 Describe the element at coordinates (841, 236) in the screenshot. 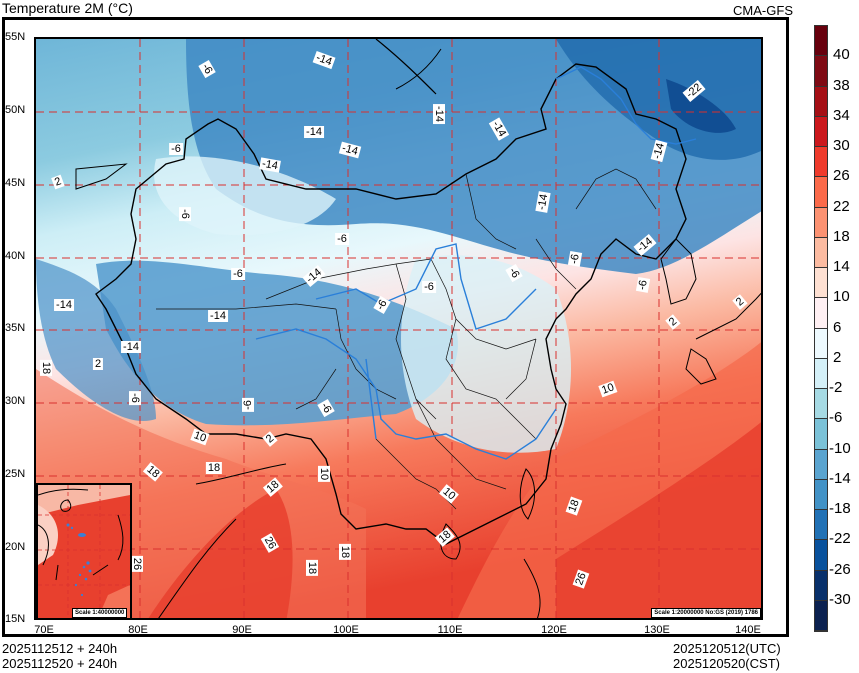

I see `colorbar-tick-label: 18` at that location.